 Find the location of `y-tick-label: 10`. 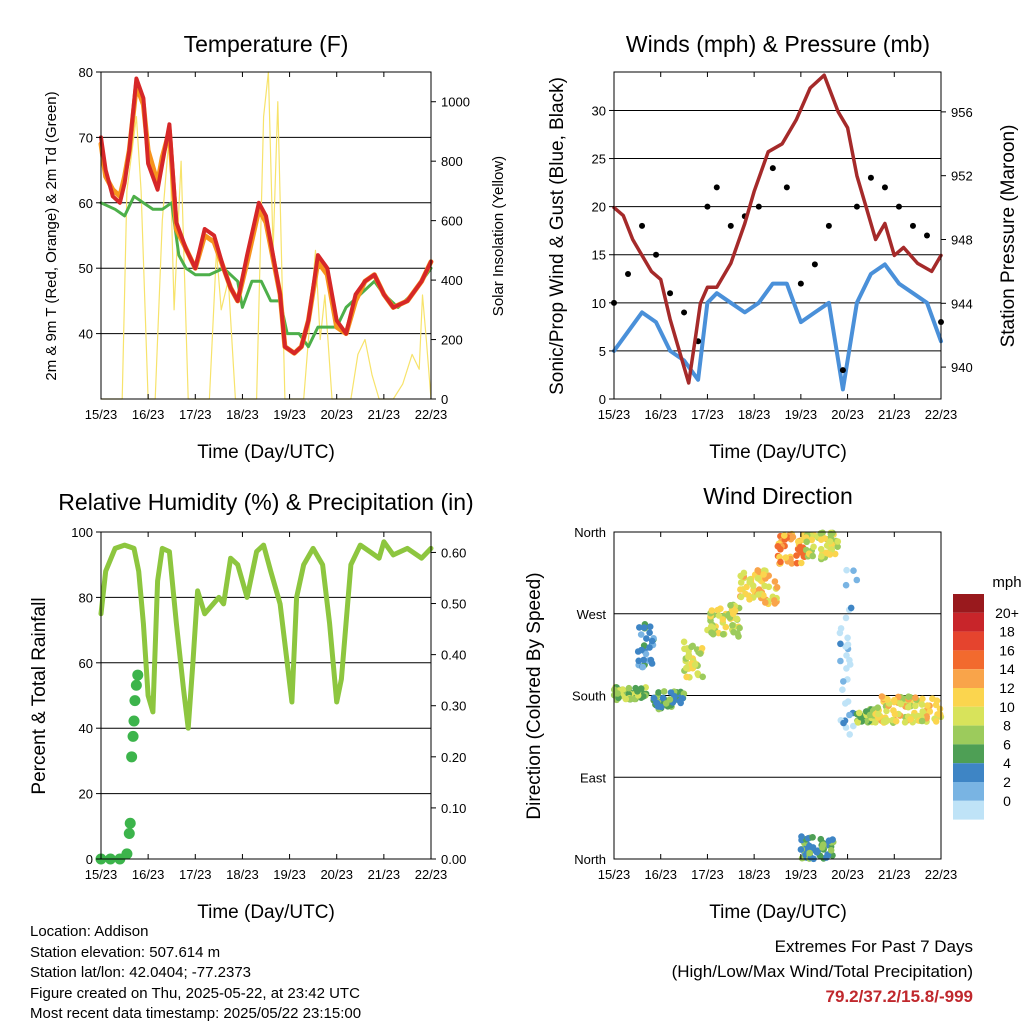

y-tick-label: 10 is located at coordinates (599, 303).